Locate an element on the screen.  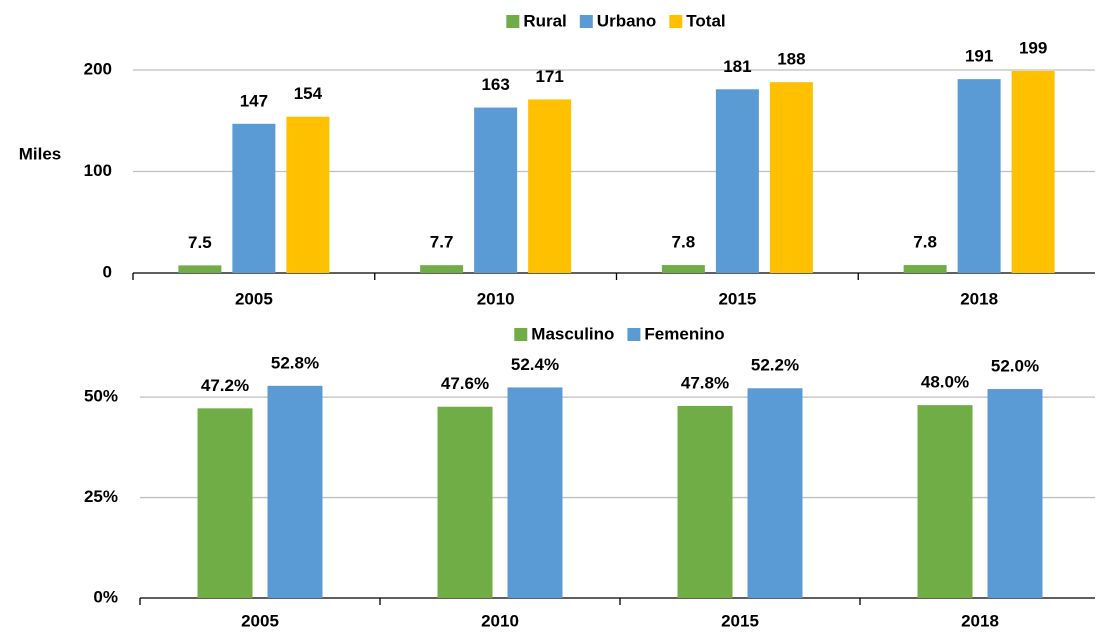
data-label: 52.2% is located at coordinates (775, 365).